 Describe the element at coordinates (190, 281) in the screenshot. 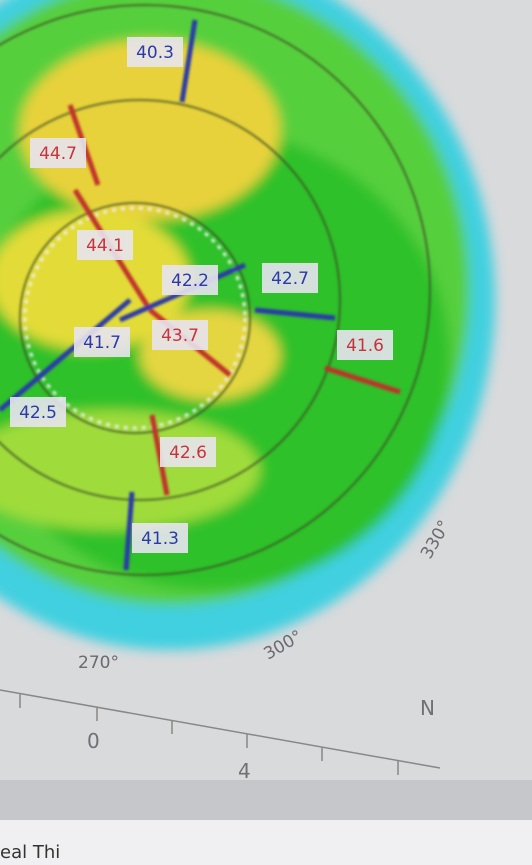

I see `reading: 42.2` at that location.